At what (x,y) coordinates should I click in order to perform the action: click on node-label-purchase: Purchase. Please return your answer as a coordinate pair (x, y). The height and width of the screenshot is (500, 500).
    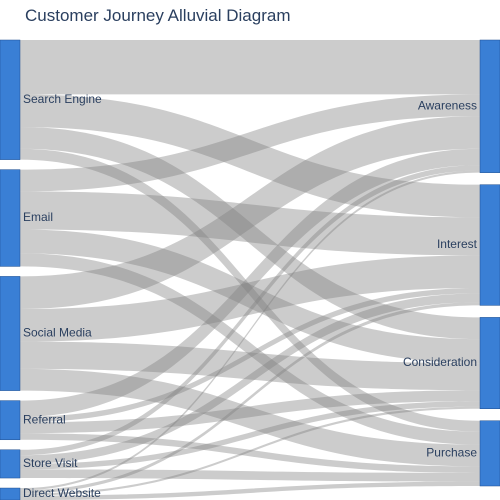
    Looking at the image, I should click on (451, 453).